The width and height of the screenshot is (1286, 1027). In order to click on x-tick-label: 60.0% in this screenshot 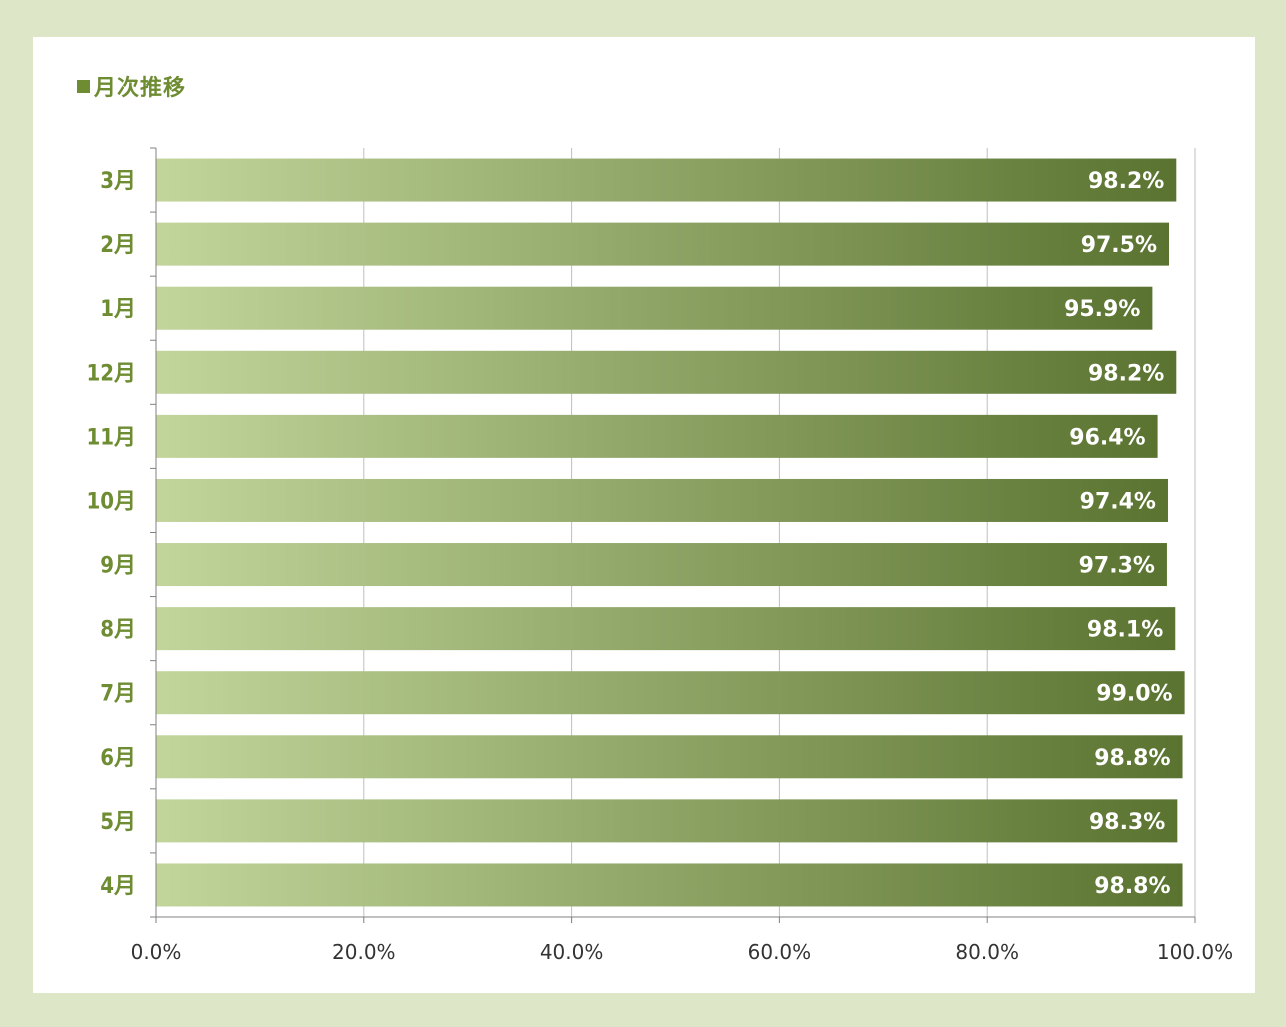, I will do `click(780, 952)`.